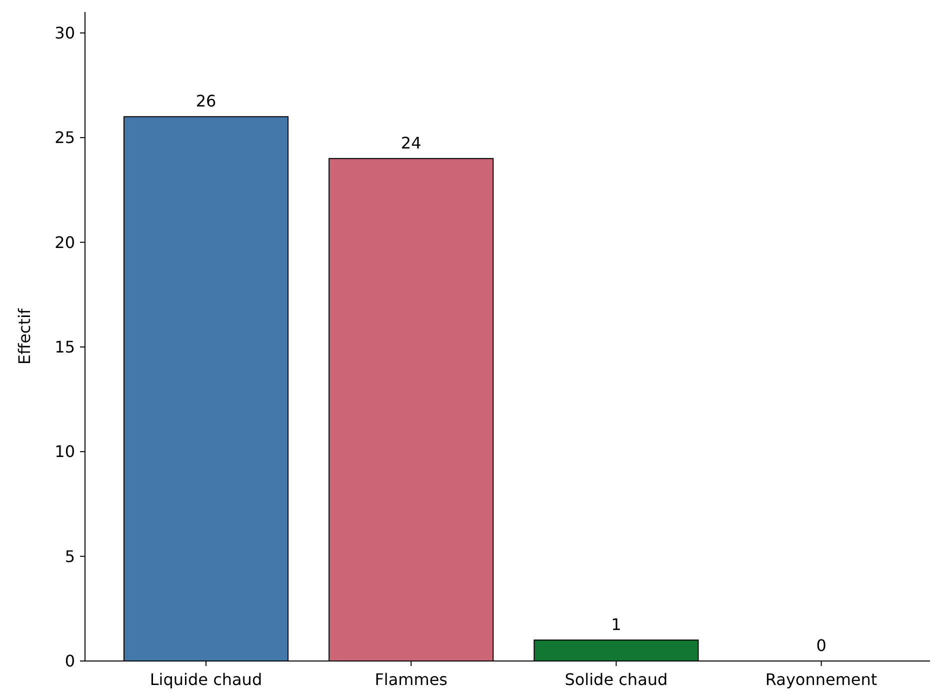 The image size is (933, 697). I want to click on data-label: 1, so click(616, 624).